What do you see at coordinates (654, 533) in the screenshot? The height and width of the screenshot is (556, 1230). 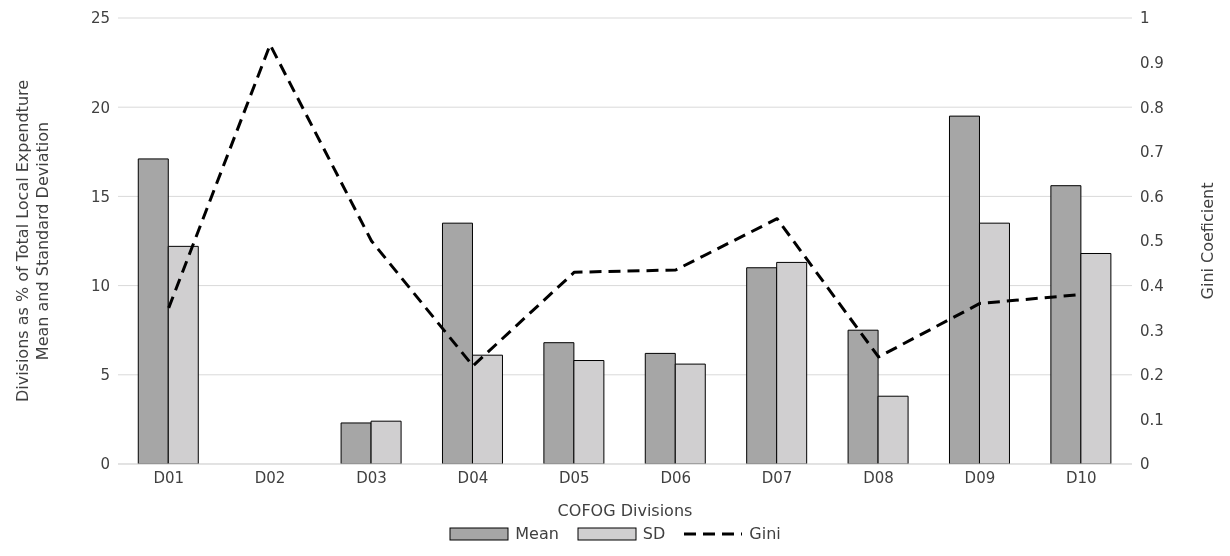 I see `legend-label: SD` at bounding box center [654, 533].